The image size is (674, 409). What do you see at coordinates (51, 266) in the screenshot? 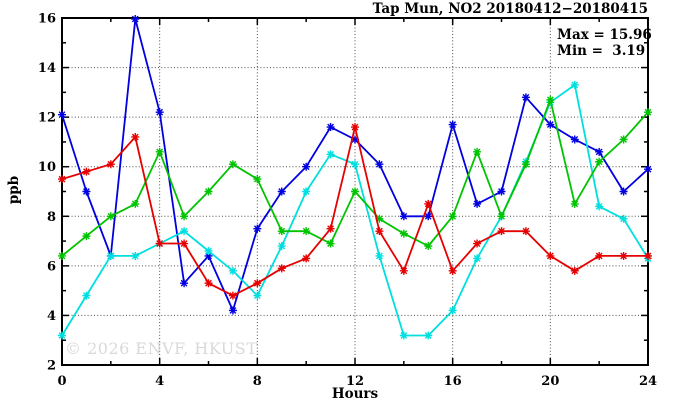
I see `y-tick-label: 6` at bounding box center [51, 266].